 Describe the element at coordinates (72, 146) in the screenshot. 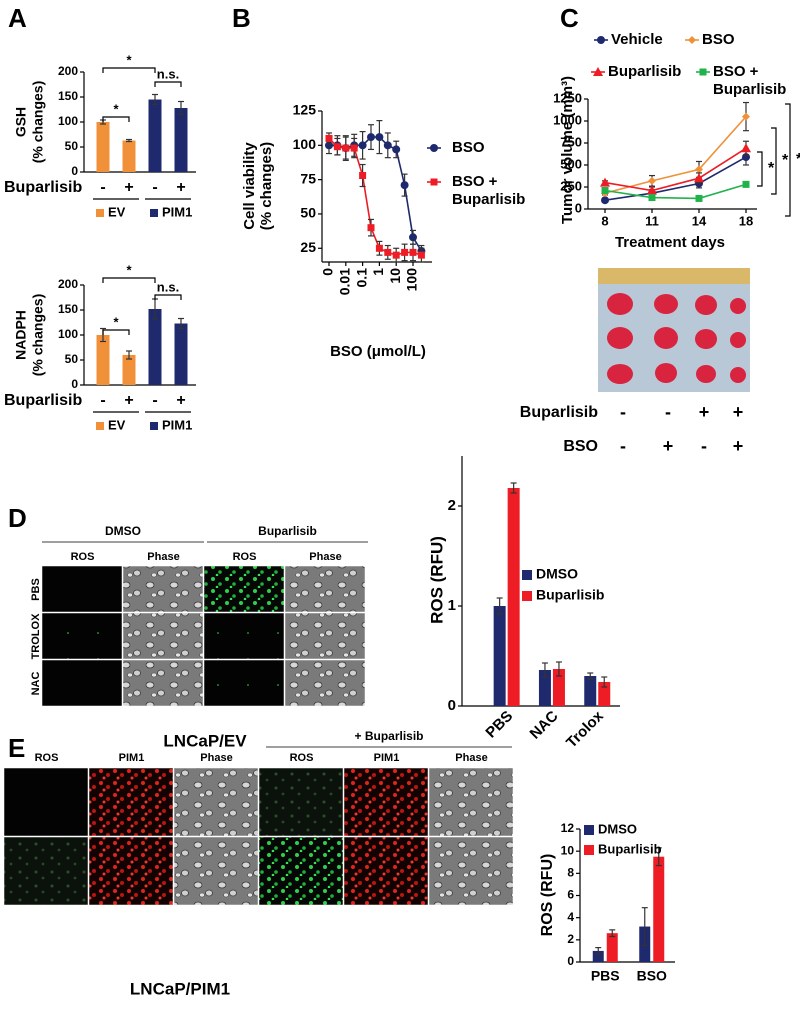

I see `y-tick-label: 50` at that location.